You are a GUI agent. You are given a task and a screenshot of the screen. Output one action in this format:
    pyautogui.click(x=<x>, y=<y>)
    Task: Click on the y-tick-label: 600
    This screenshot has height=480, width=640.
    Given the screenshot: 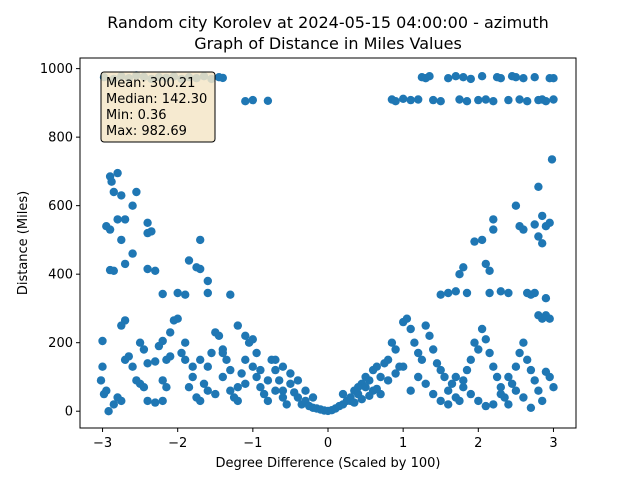 What is the action you would take?
    pyautogui.click(x=60, y=206)
    